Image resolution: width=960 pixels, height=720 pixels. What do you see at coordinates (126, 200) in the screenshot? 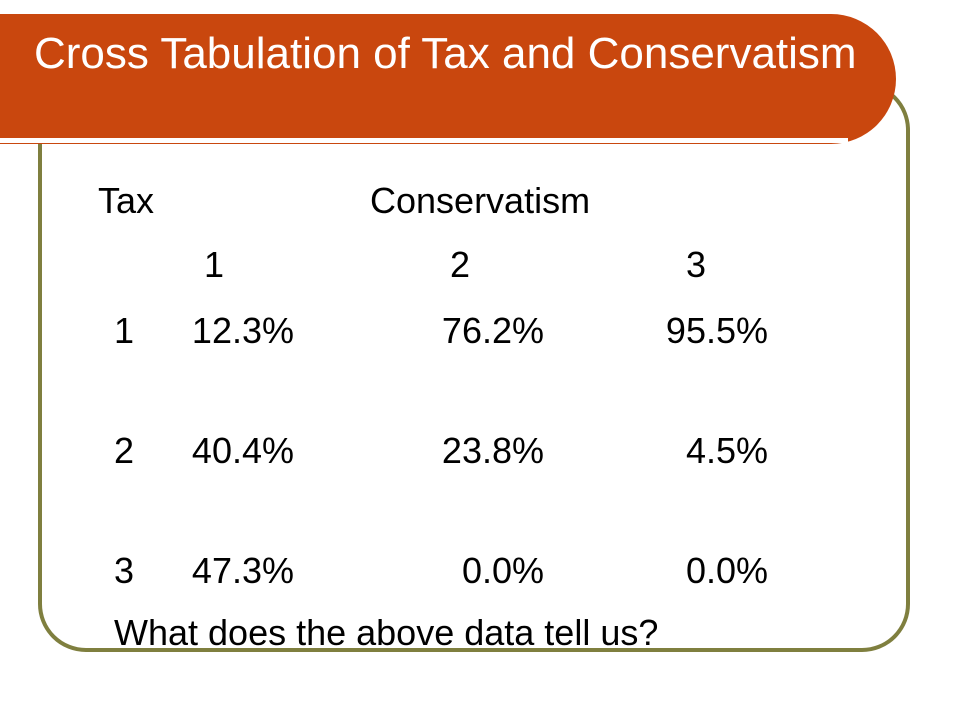
I see `row-variable-label: Tax` at bounding box center [126, 200].